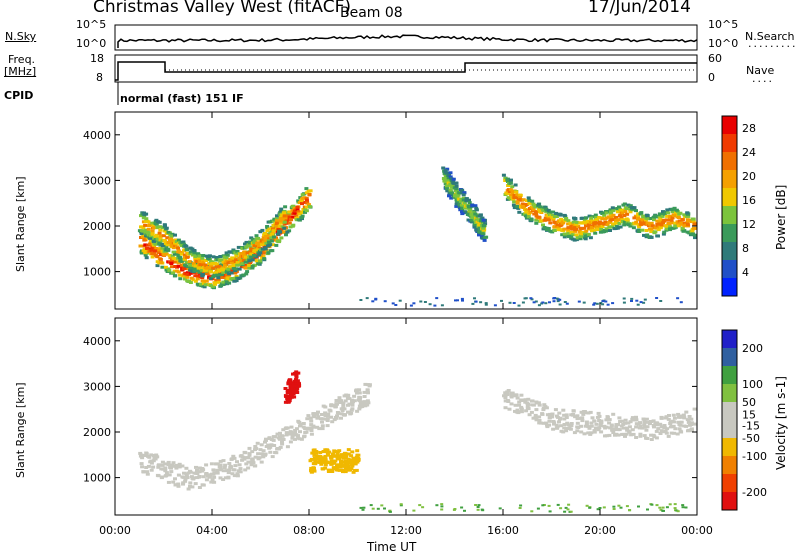 The image size is (800, 554). What do you see at coordinates (751, 438) in the screenshot?
I see `colorbar-tick-label: -50` at bounding box center [751, 438].